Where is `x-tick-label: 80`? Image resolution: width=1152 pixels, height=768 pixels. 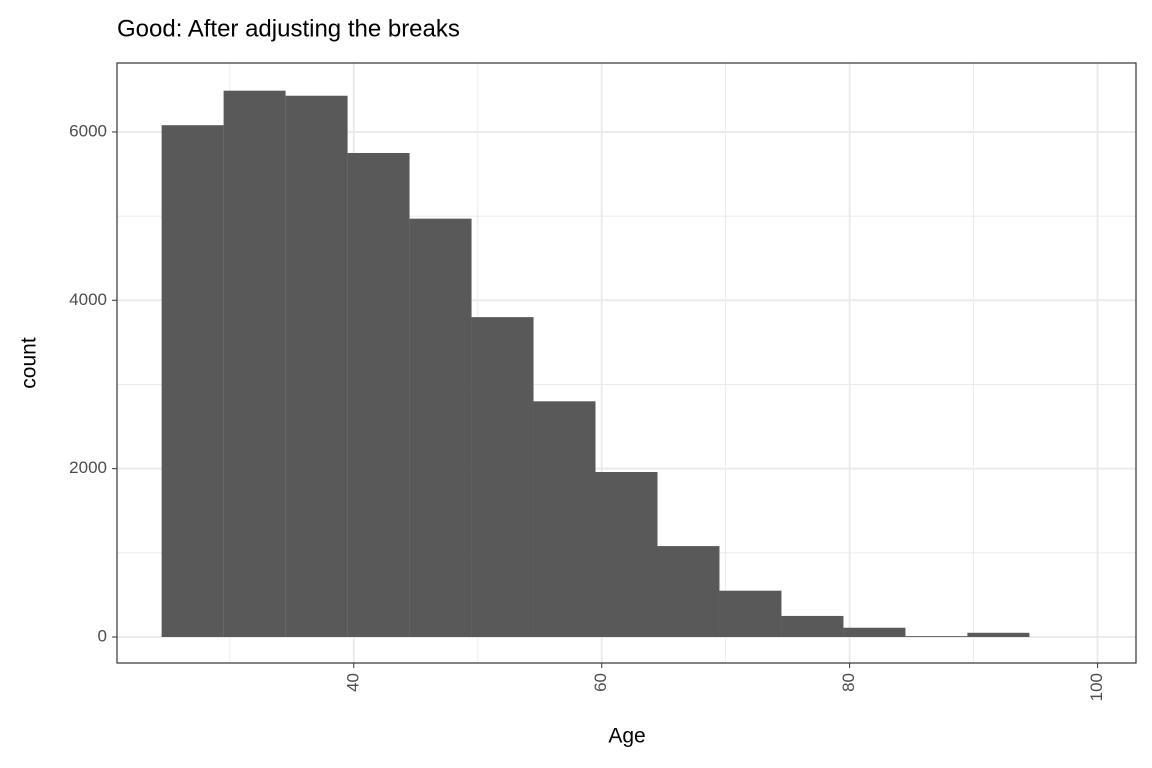 x-tick-label: 80 is located at coordinates (848, 682).